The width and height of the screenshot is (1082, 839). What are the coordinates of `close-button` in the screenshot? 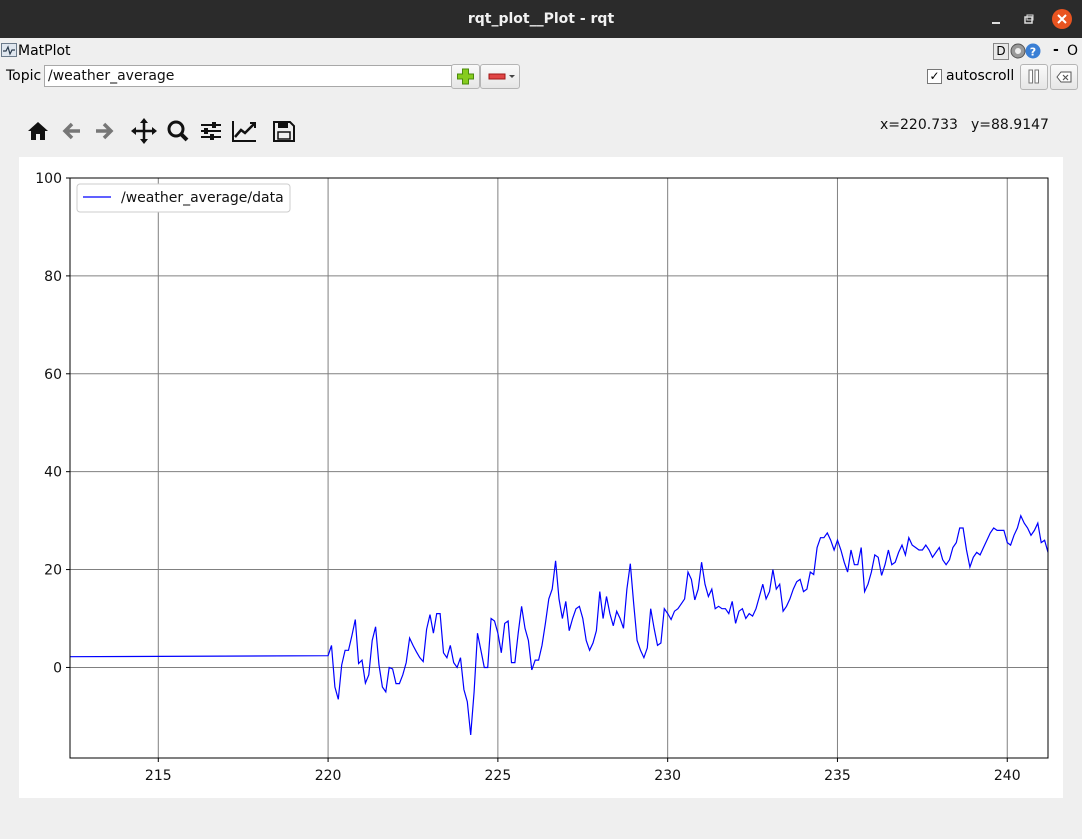 It's located at (1062, 19).